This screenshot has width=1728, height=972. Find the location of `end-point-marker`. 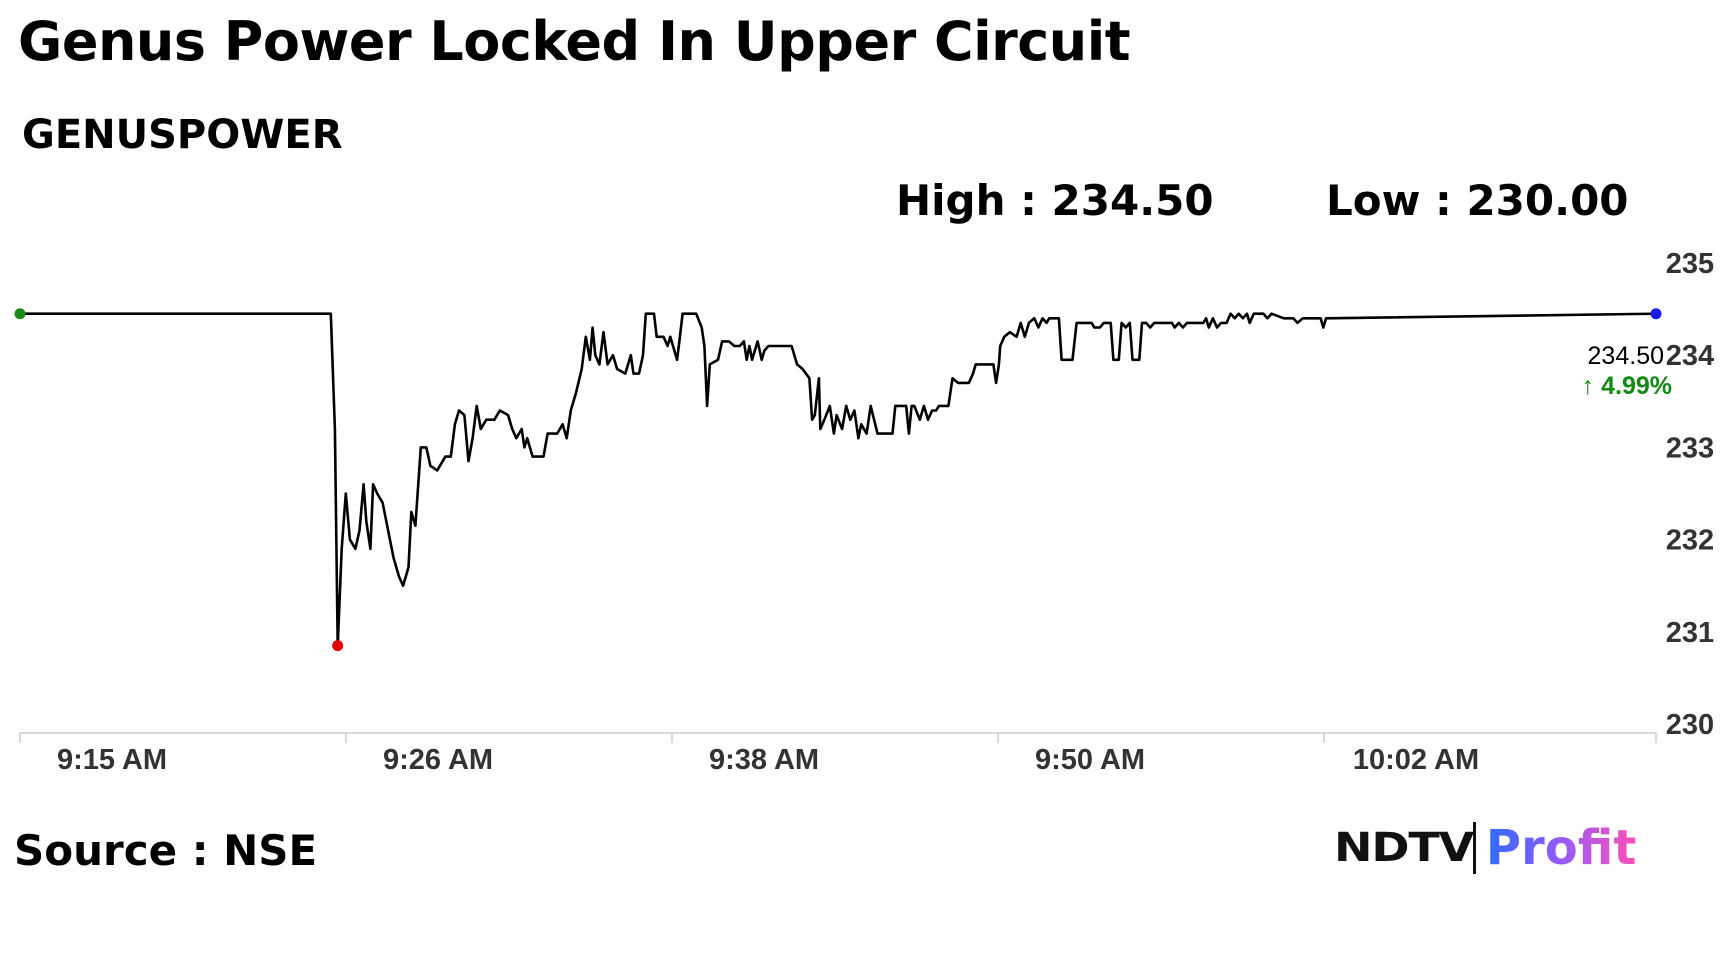

end-point-marker is located at coordinates (1656, 314).